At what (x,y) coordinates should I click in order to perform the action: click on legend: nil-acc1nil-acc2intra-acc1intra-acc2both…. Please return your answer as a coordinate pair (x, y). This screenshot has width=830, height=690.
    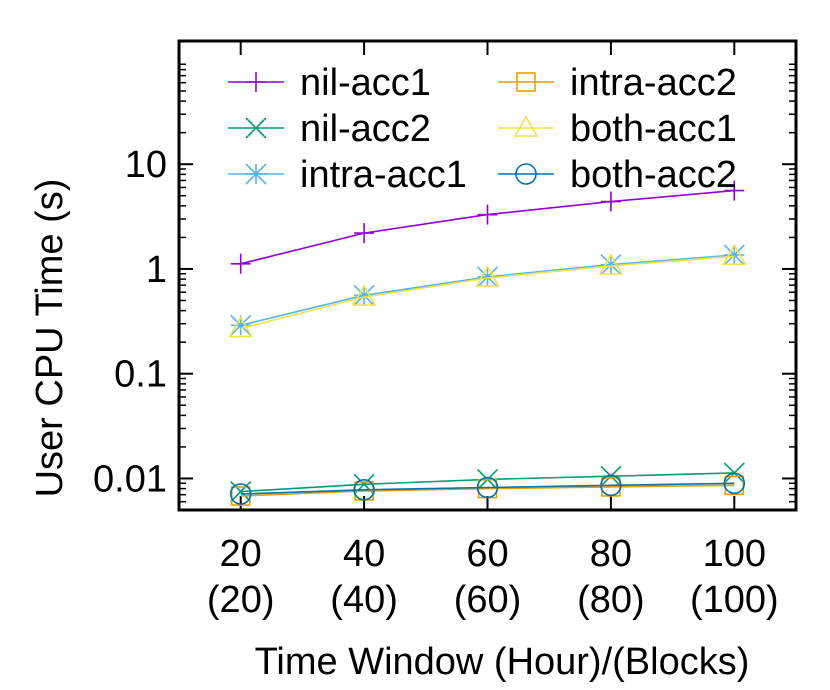
    Looking at the image, I should click on (482, 129).